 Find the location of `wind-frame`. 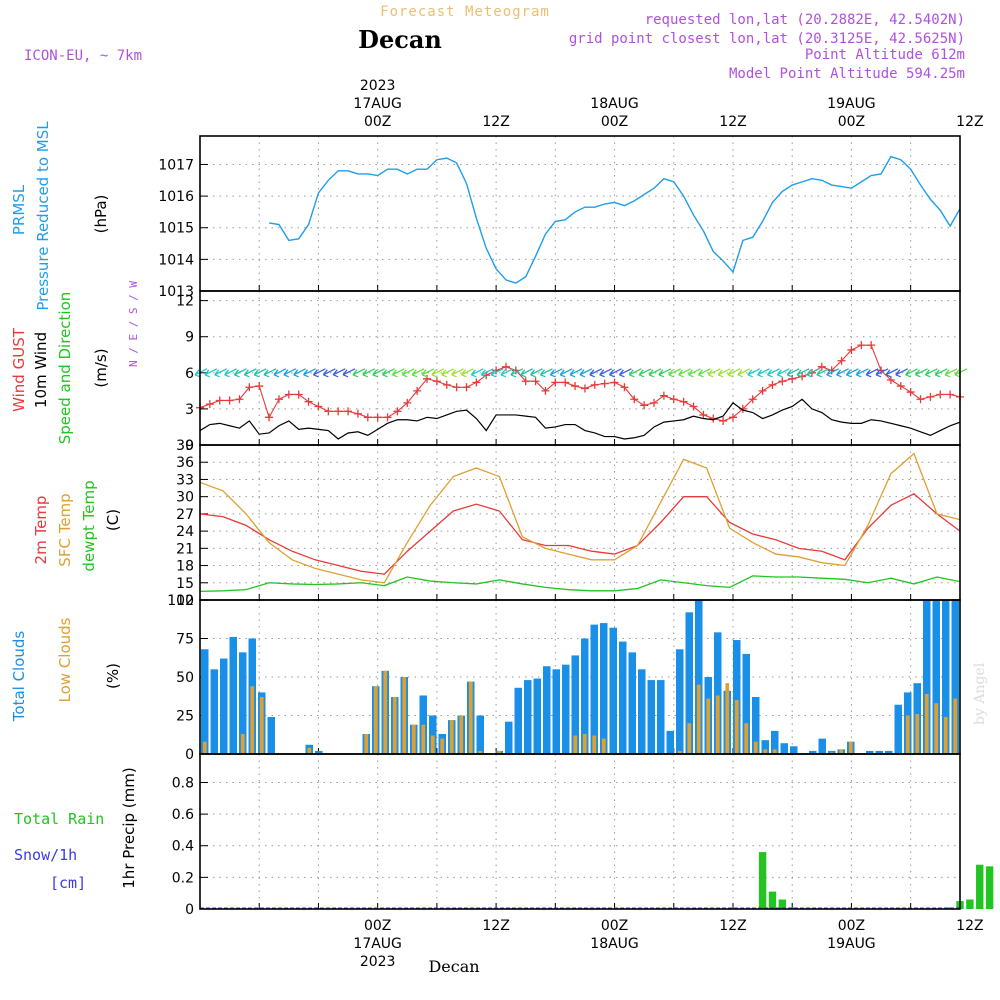

wind-frame is located at coordinates (580, 368).